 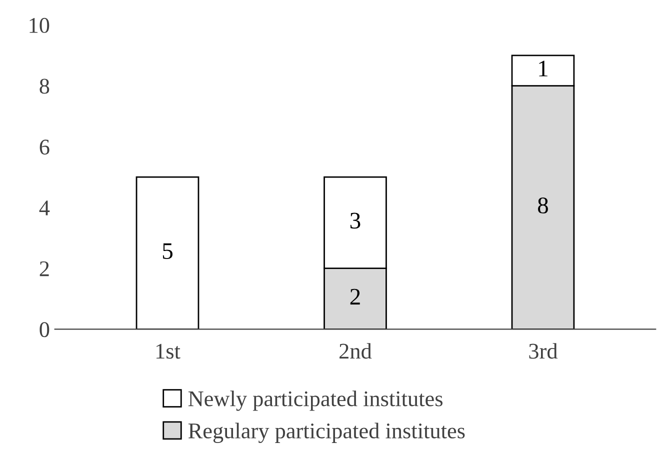 I want to click on data-label: 3, so click(x=355, y=220).